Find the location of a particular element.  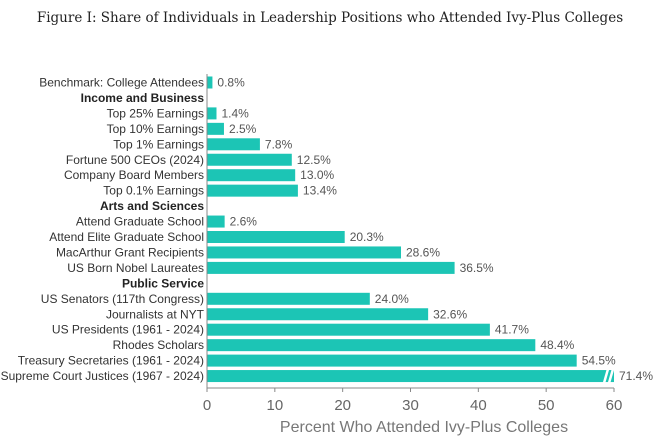

category-label: Attend Graduate School is located at coordinates (140, 222).